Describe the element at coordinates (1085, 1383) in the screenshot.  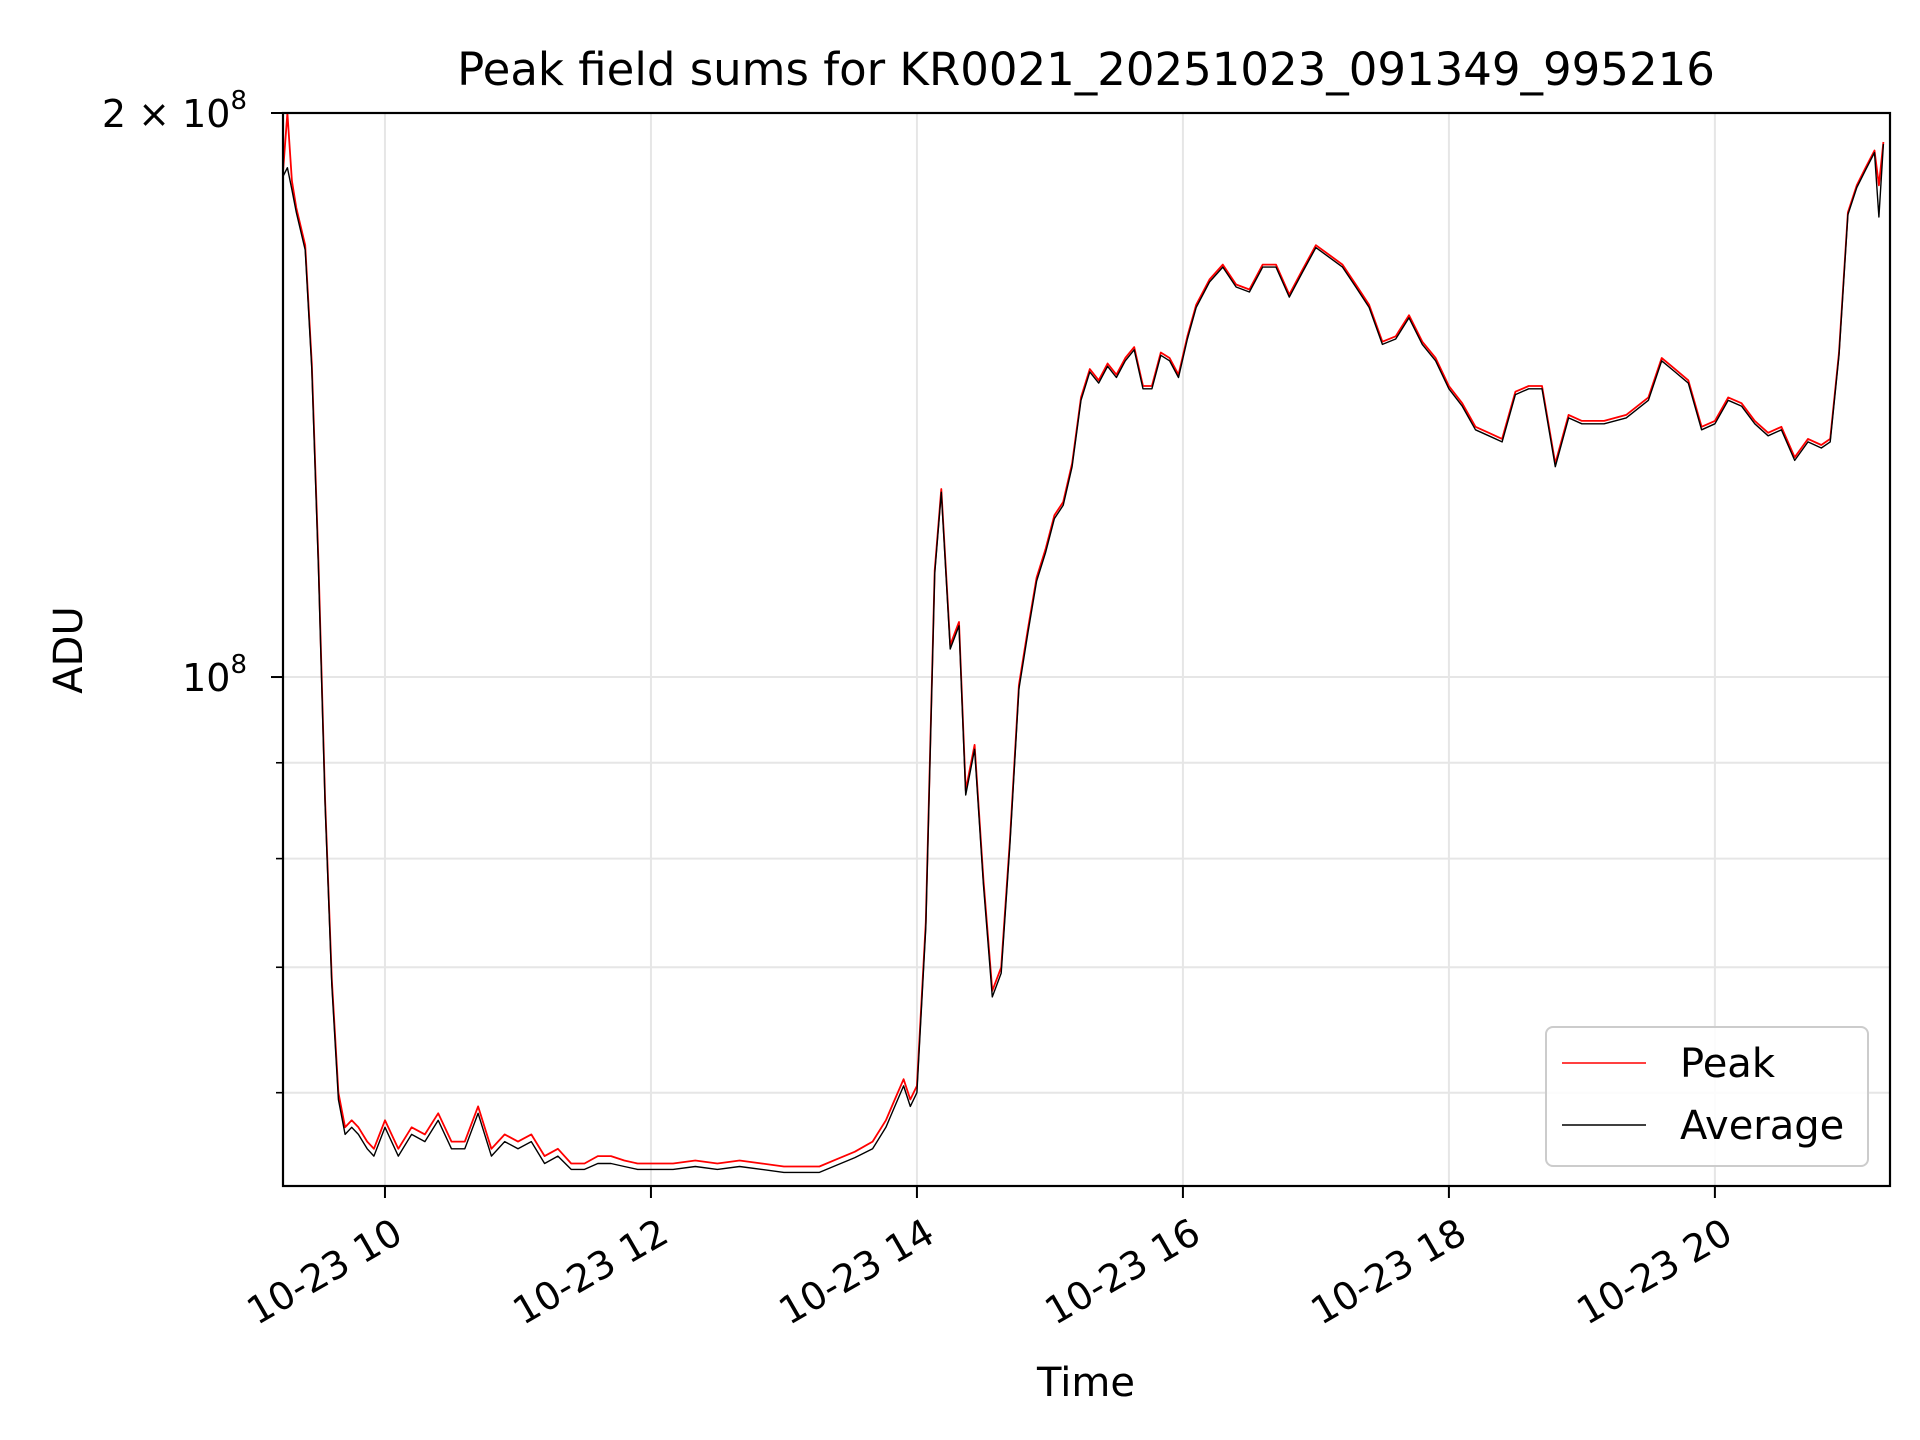
I see `x-axis-label: Time` at that location.